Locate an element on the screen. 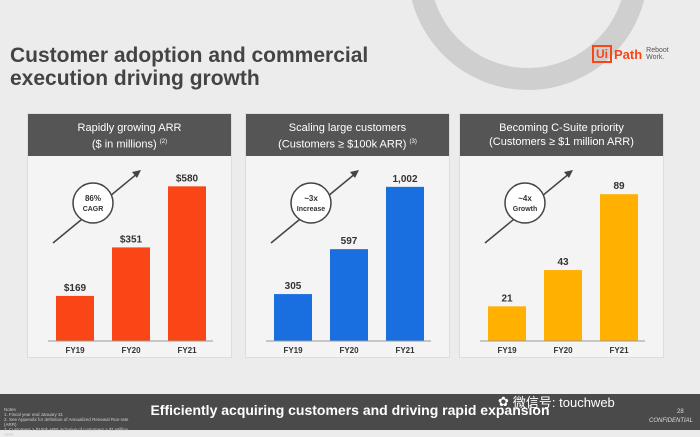 The width and height of the screenshot is (700, 437). data-label: $169 is located at coordinates (75, 288).